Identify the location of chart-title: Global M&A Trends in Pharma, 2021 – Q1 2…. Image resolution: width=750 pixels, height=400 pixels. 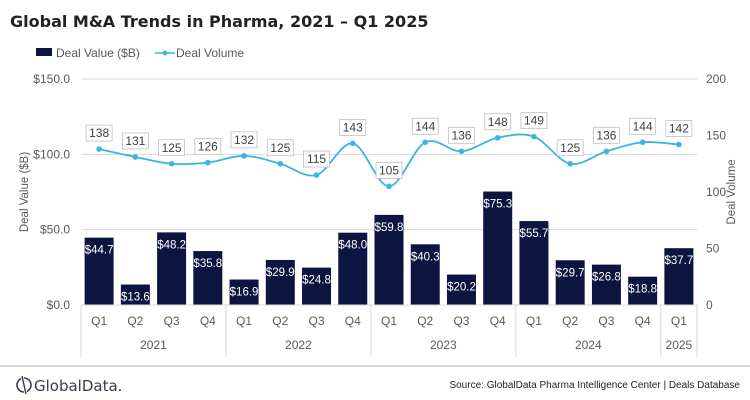
(219, 21).